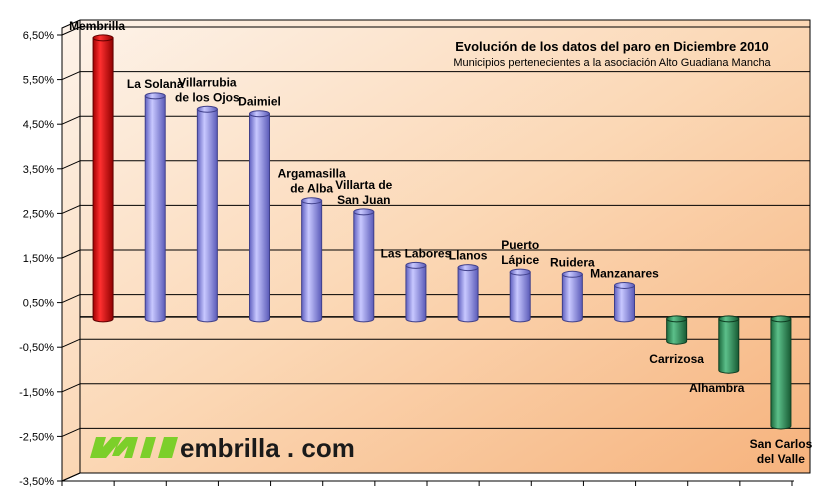  I want to click on y-tick-label: 1,50%, so click(38, 259).